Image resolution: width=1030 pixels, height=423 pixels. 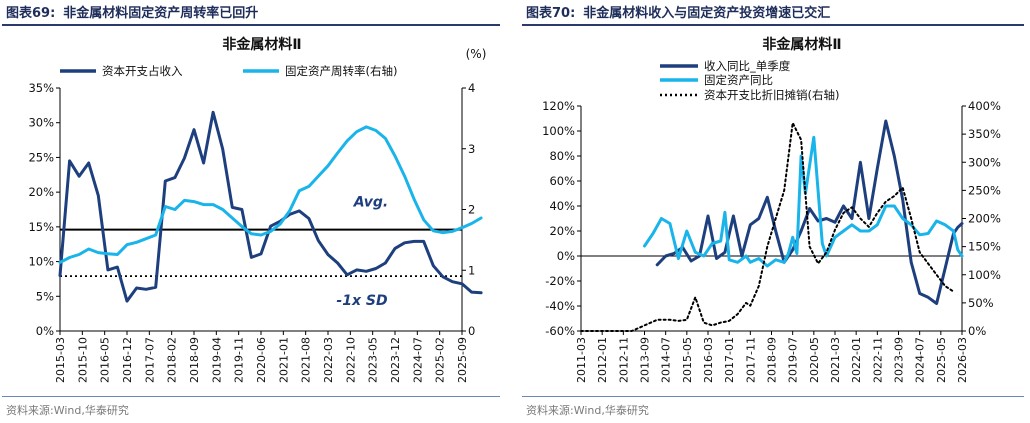 What do you see at coordinates (750, 360) in the screenshot?
I see `x-tick-label: 2017-11` at bounding box center [750, 360].